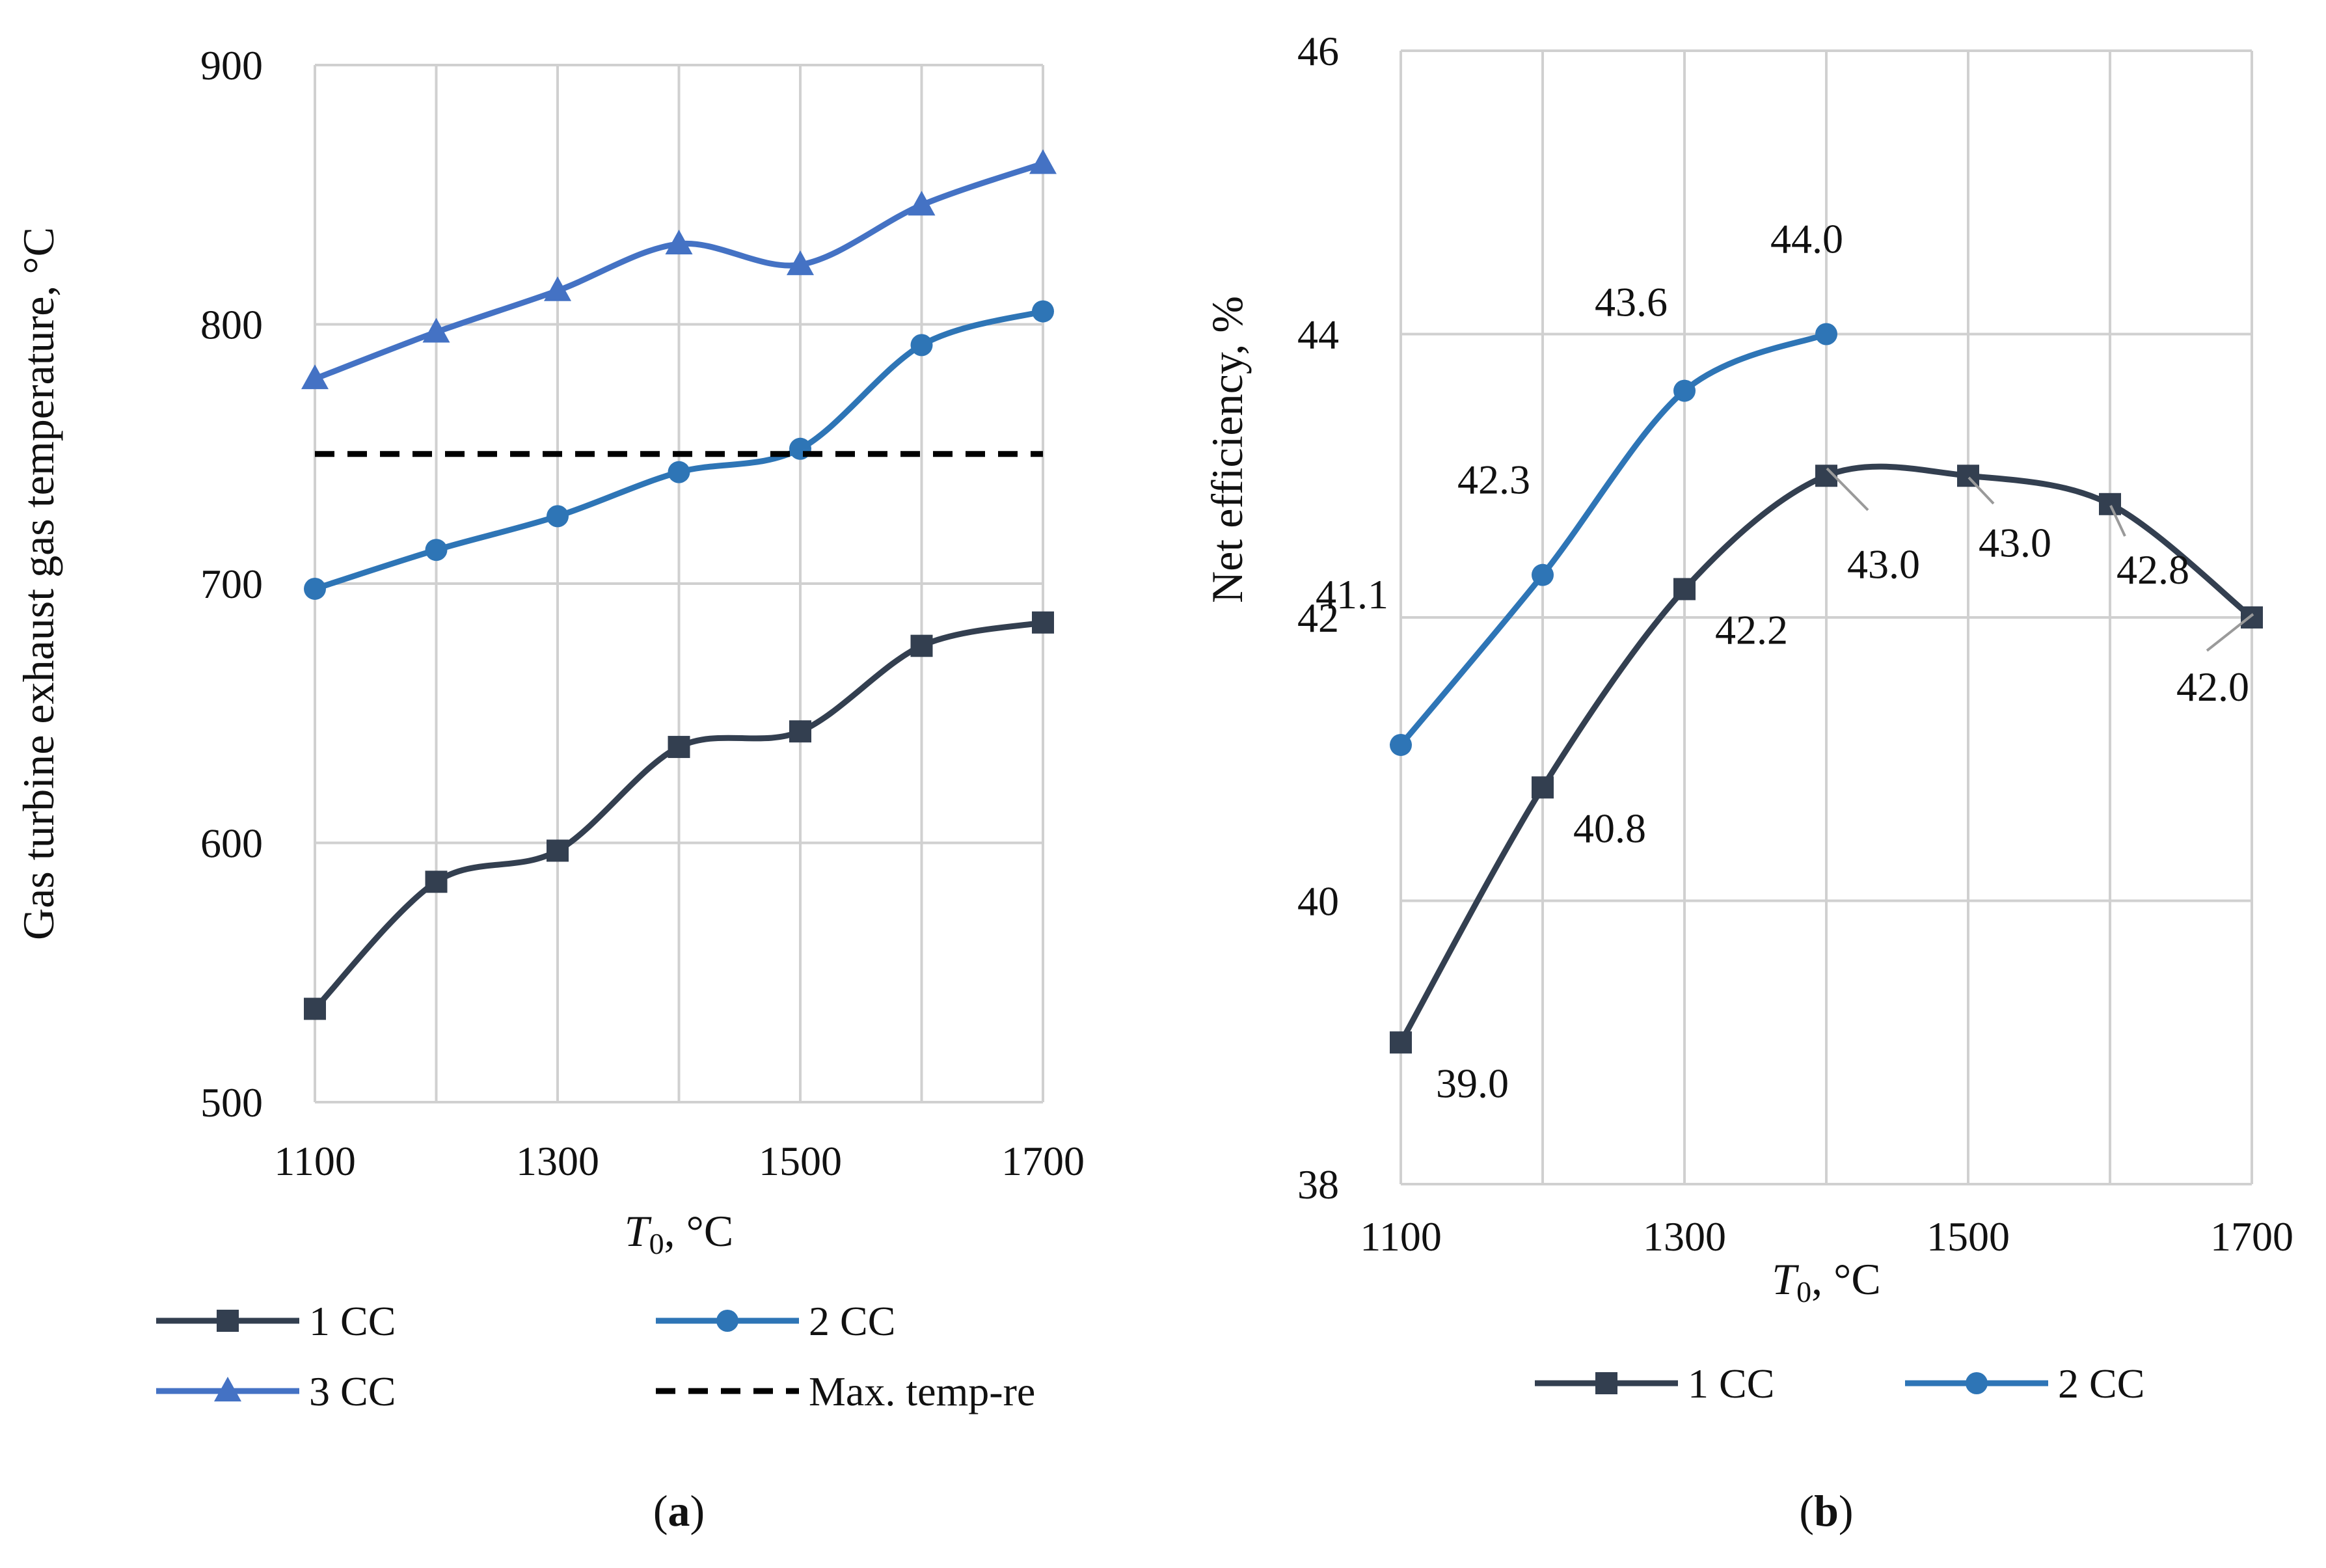 This screenshot has width=2326, height=1568. Describe the element at coordinates (1318, 618) in the screenshot. I see `y-tick-label: 42` at that location.